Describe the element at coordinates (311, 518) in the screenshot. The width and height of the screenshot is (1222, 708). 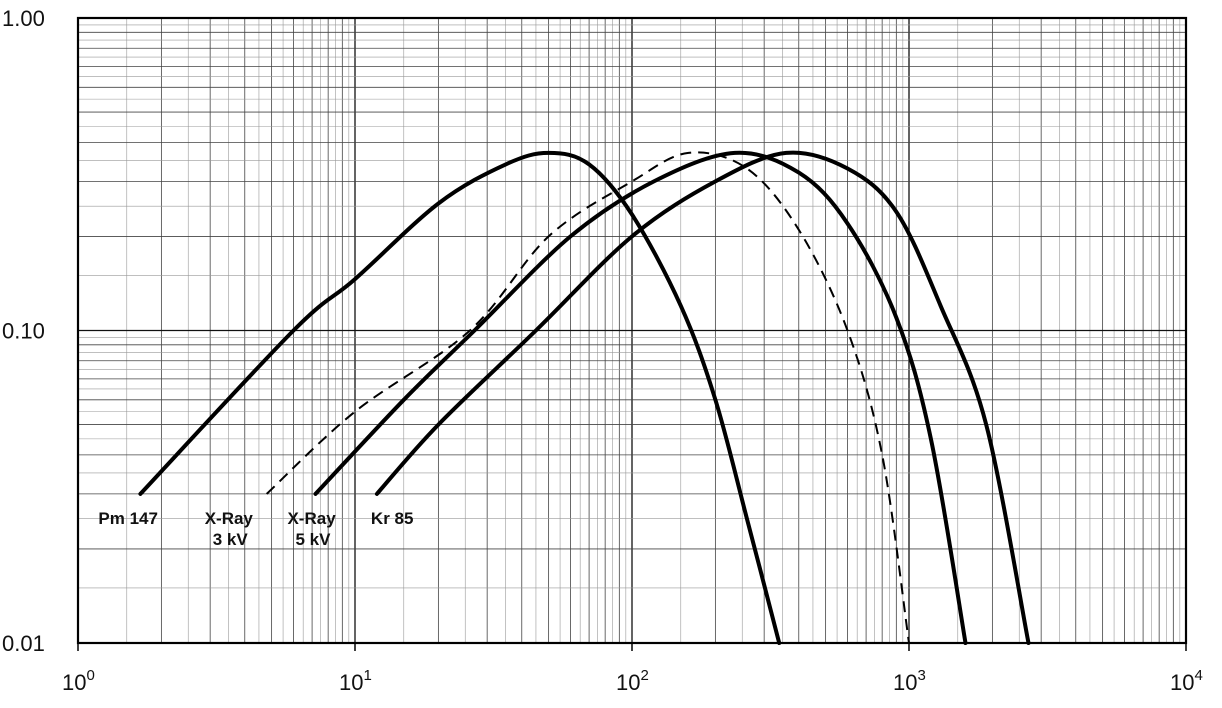
I see `series-label-x-ray-5-kv: X-Ray` at that location.